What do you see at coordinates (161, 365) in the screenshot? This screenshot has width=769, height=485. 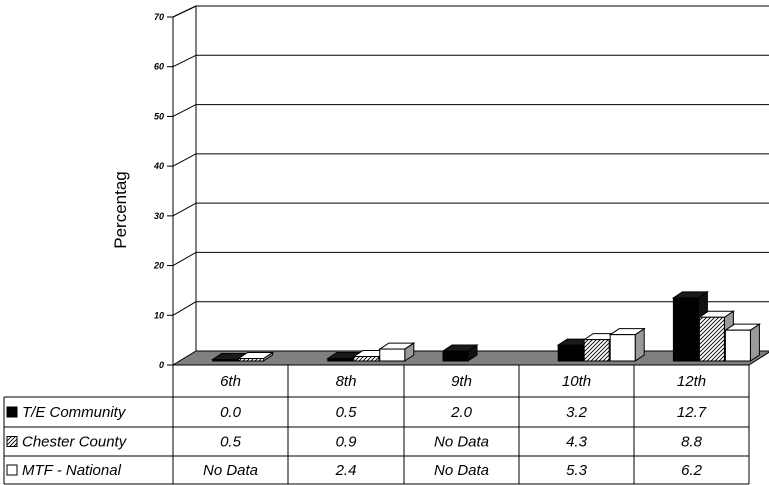 I see `y-tick-label: 0` at bounding box center [161, 365].